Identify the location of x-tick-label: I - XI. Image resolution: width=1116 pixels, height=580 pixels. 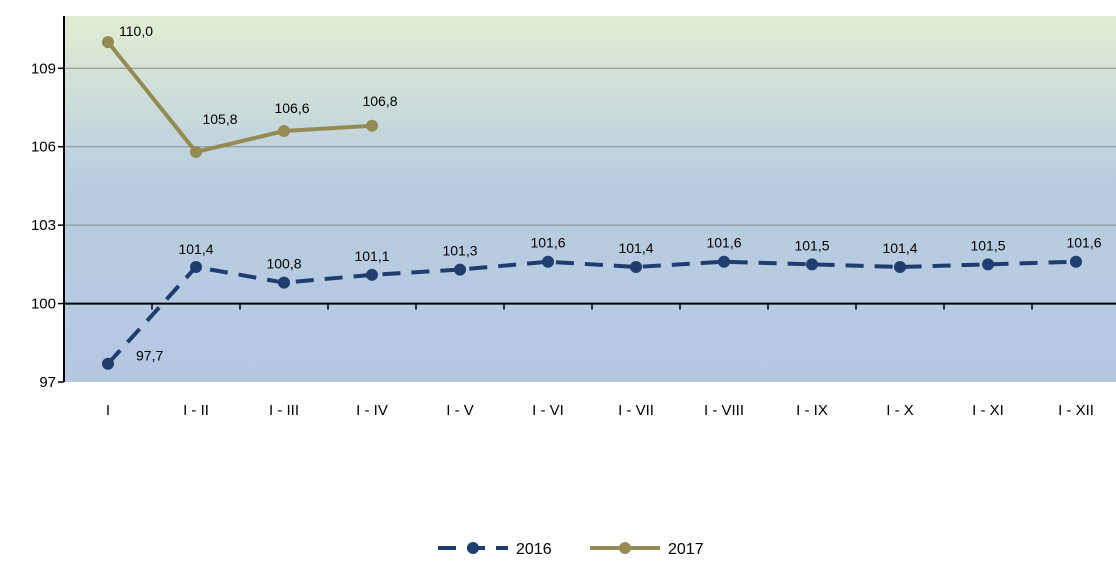
(988, 410).